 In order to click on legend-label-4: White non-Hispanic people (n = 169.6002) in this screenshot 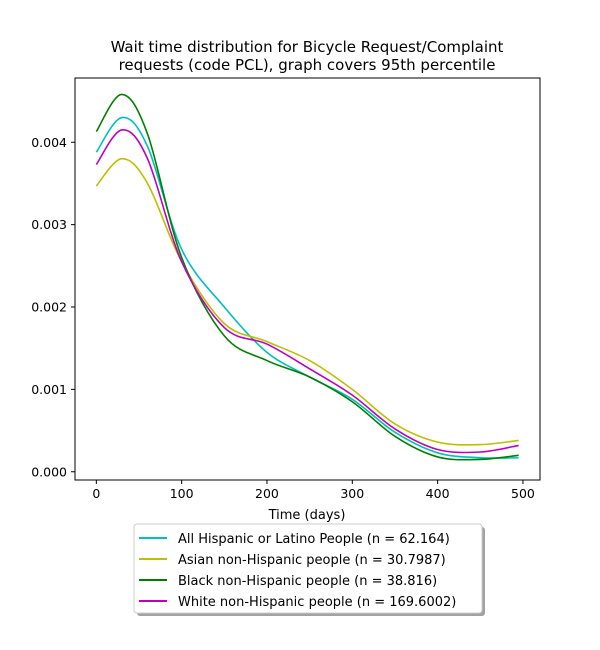, I will do `click(317, 602)`.